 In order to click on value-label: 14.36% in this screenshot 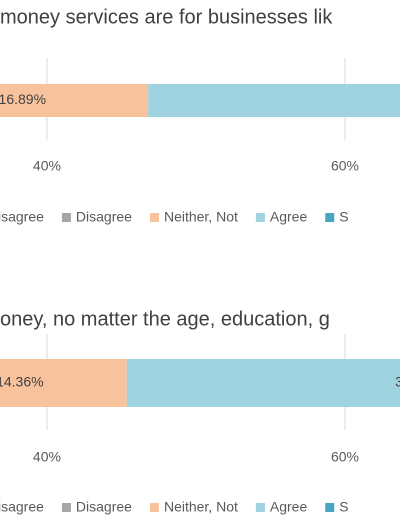, I will do `click(22, 382)`.